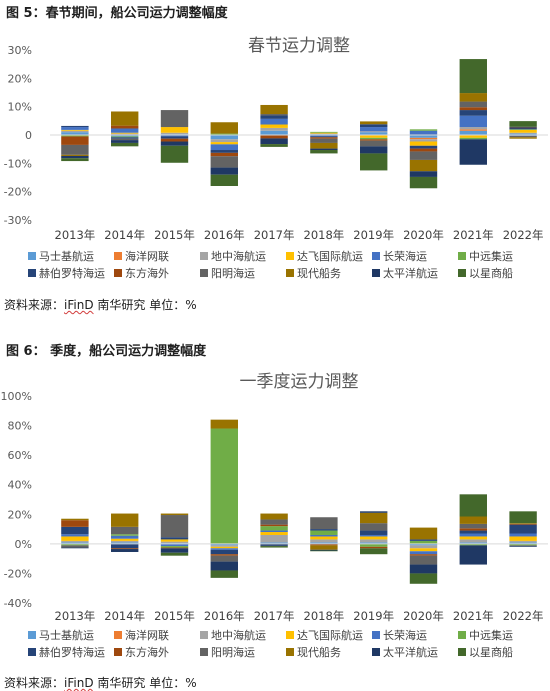  I want to click on legend-item: 马士基航运, so click(61, 635).